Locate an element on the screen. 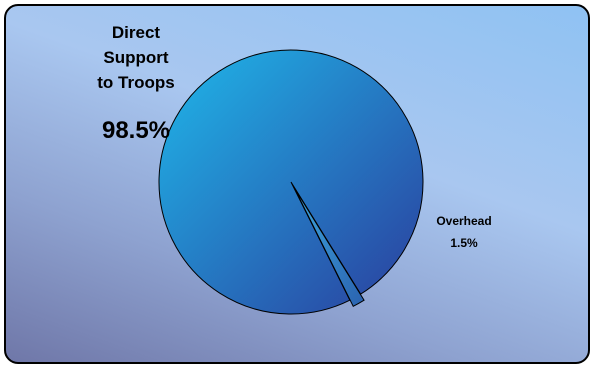 This screenshot has height=367, width=595. slice-label-line: Support is located at coordinates (136, 57).